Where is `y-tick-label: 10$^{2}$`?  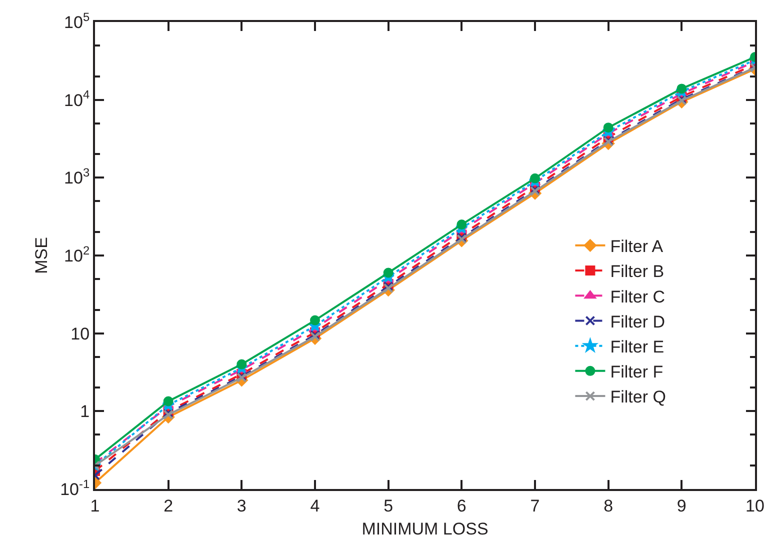
y-tick-label: 10$^{2}$ is located at coordinates (77, 254).